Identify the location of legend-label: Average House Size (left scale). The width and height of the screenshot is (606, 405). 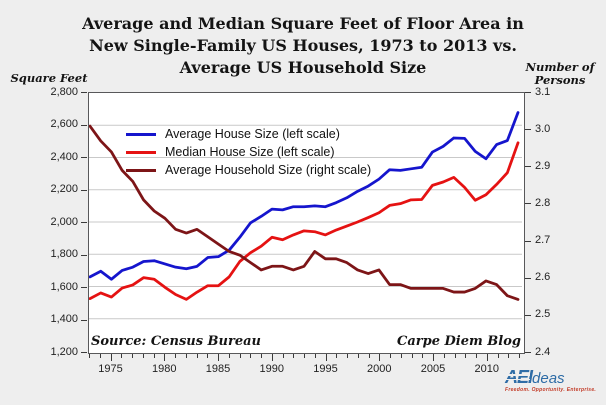
(252, 134).